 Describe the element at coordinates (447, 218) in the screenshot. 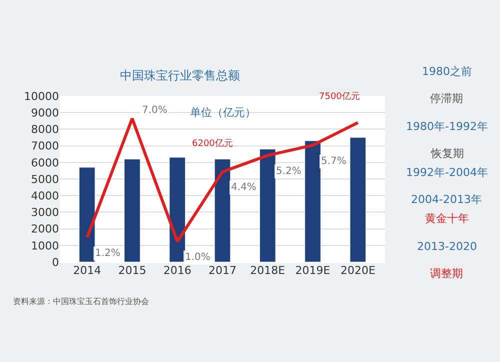

I see `text: 黄金十年` at that location.